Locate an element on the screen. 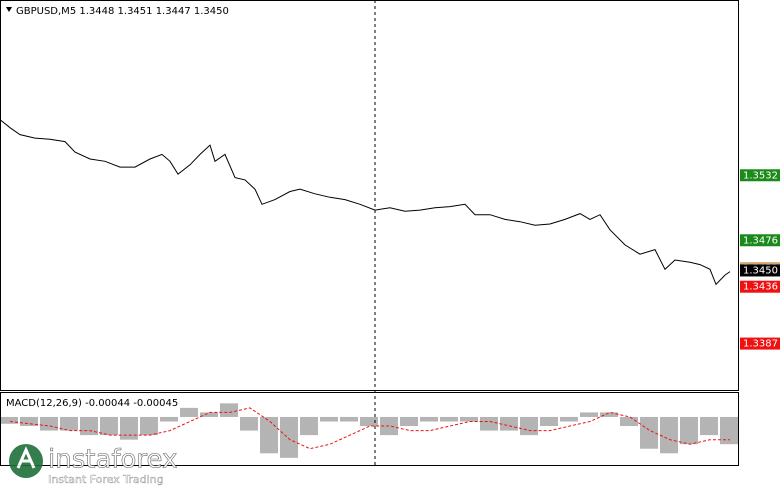 This screenshot has height=489, width=781. signal-line is located at coordinates (369, 428).